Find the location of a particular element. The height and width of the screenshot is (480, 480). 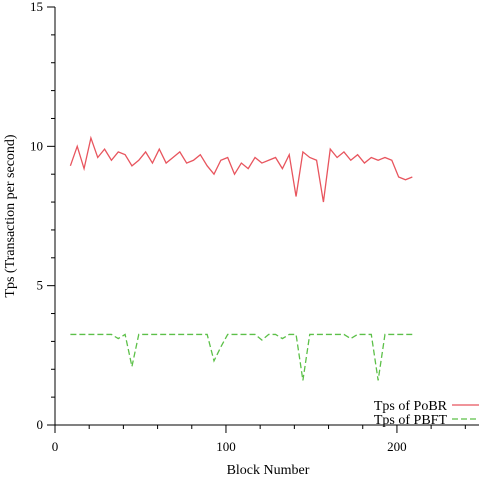

legend-label: Tps of PoBR is located at coordinates (411, 406).